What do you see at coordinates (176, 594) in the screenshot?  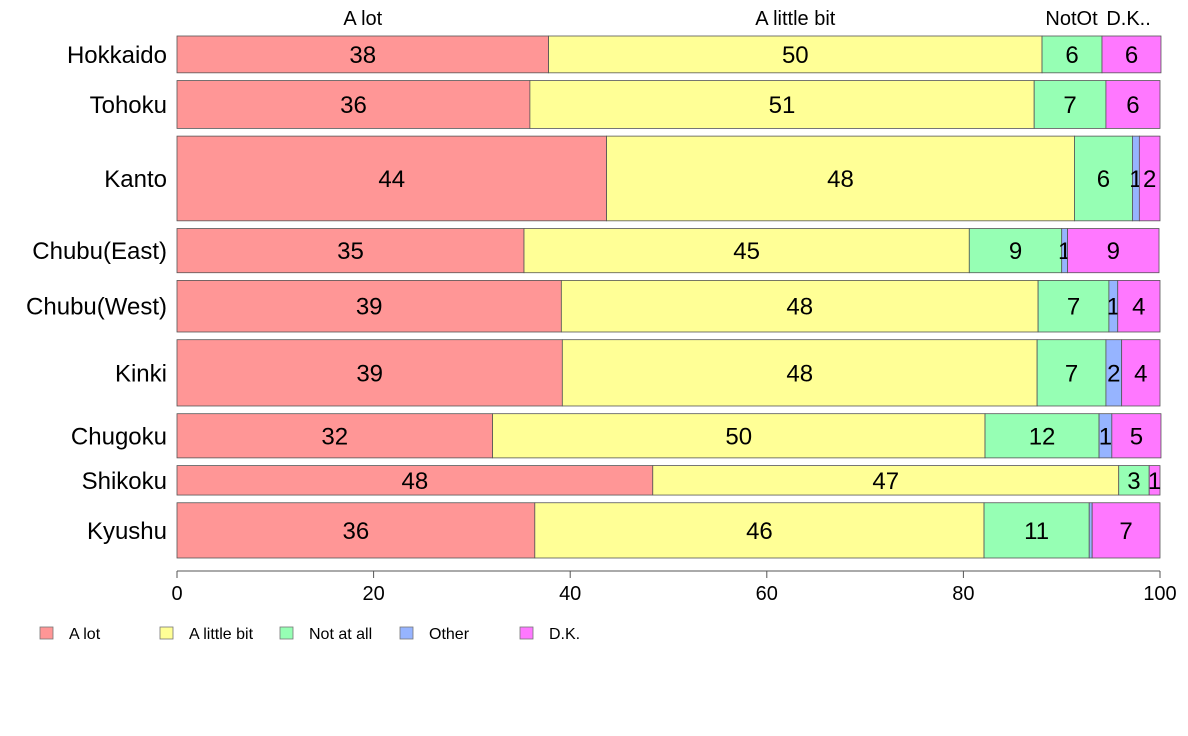 I see `x-tick-label: 0` at bounding box center [176, 594].